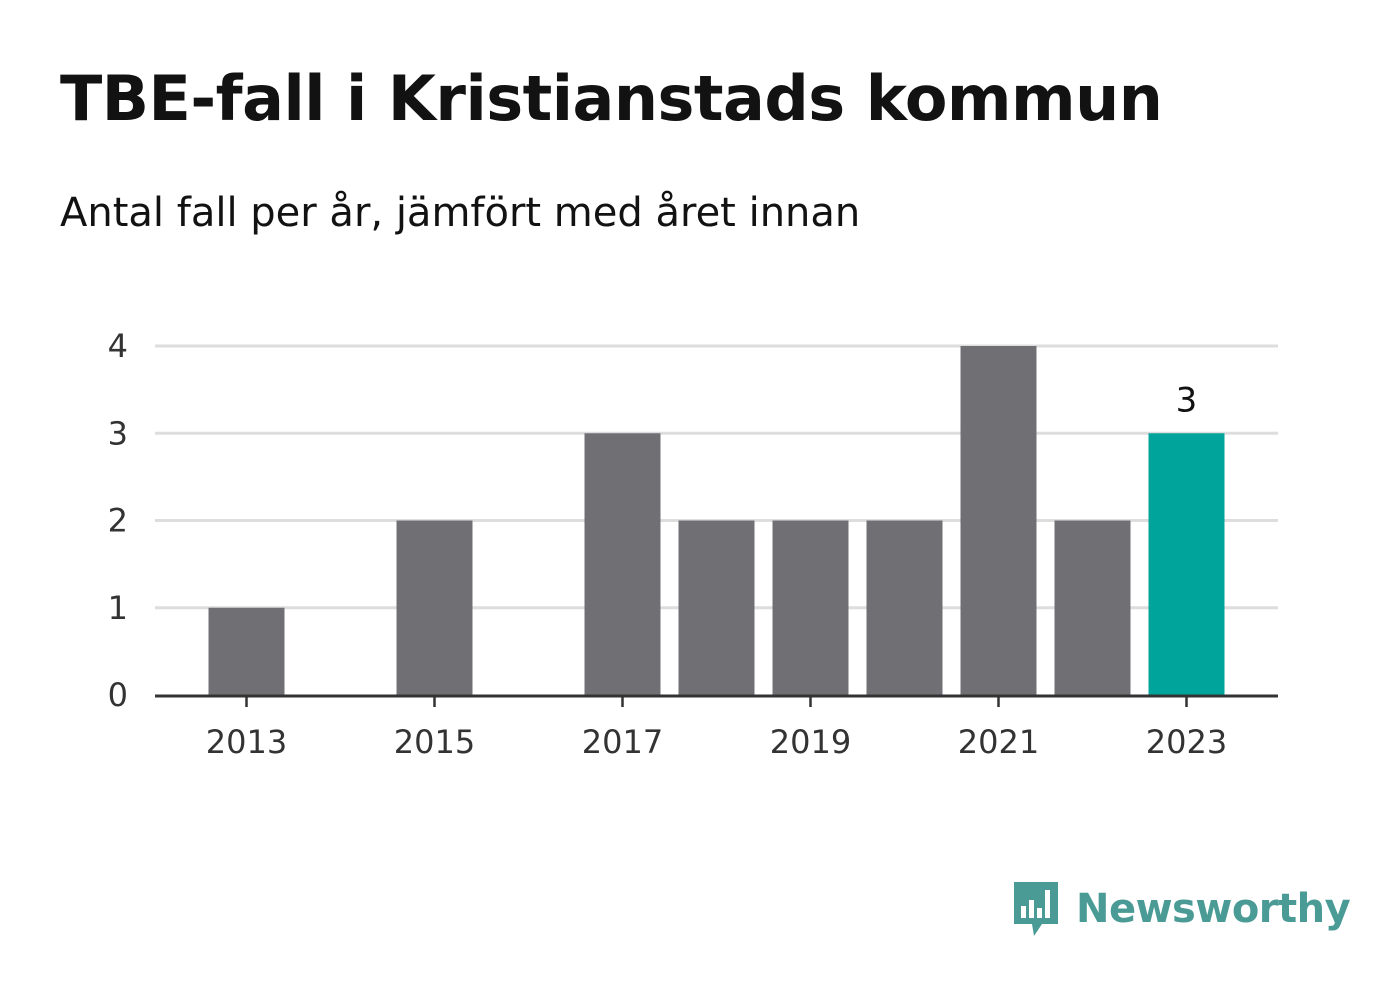 This screenshot has width=1382, height=999. I want to click on x-tick-label: 2019, so click(810, 742).